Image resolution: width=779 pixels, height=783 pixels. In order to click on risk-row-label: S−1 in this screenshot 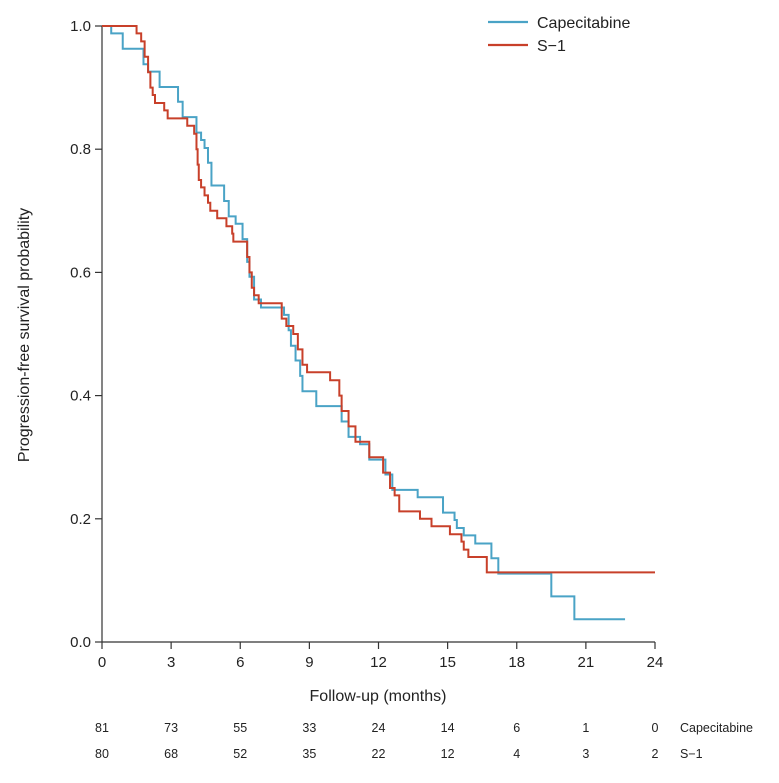, I will do `click(691, 754)`.